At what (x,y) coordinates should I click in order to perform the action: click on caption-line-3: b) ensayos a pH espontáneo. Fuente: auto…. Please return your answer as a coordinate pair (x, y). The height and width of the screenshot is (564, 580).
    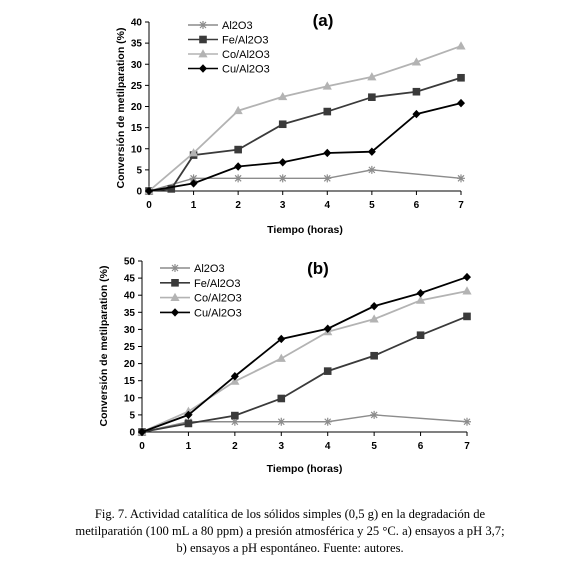
    Looking at the image, I should click on (290, 548).